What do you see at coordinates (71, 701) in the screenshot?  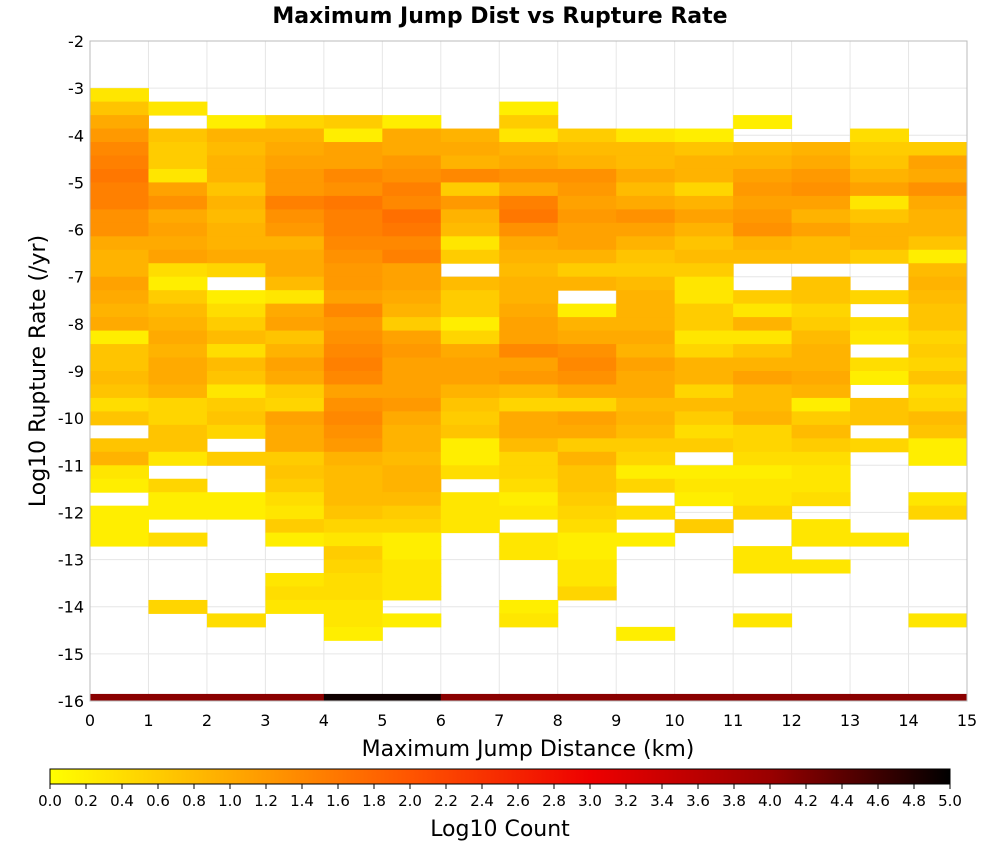 I see `y-tick-label: -16` at bounding box center [71, 701].